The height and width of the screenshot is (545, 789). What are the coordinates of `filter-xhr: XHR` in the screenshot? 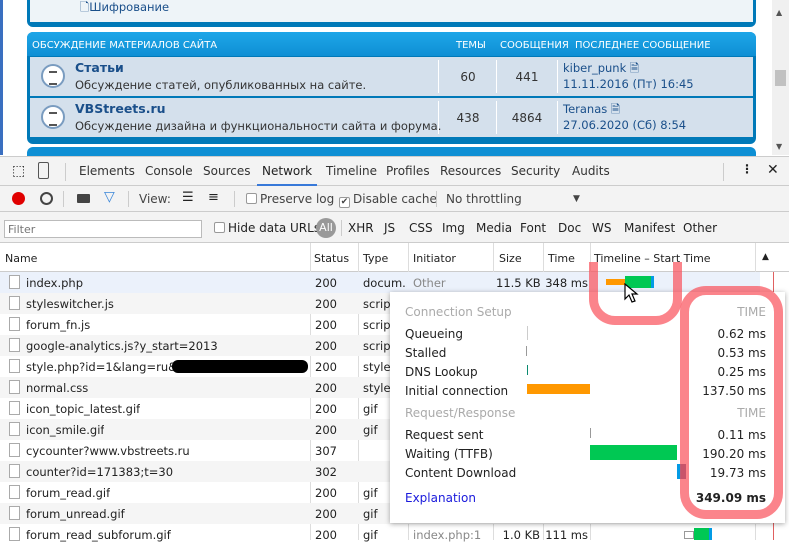 It's located at (361, 228).